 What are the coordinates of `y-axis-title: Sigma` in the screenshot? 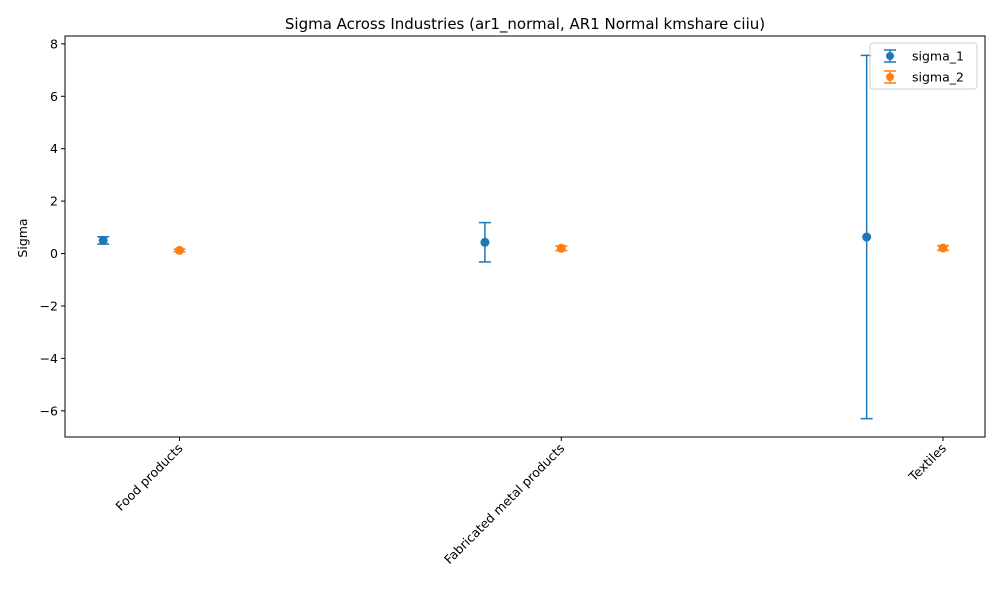 It's located at (22, 237).